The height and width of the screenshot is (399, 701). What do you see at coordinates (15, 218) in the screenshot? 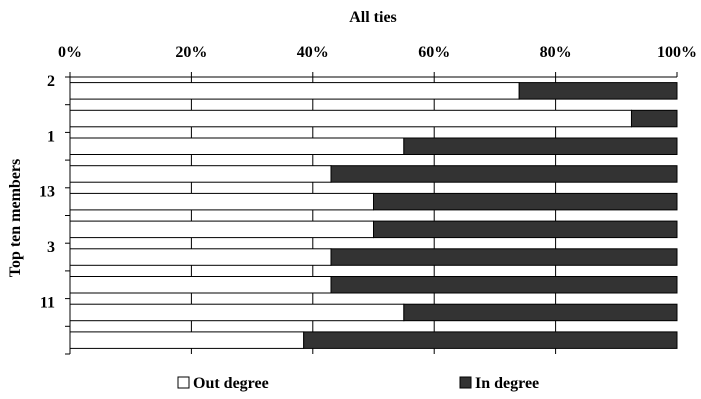
I see `y-axis-label: Top ten members` at bounding box center [15, 218].